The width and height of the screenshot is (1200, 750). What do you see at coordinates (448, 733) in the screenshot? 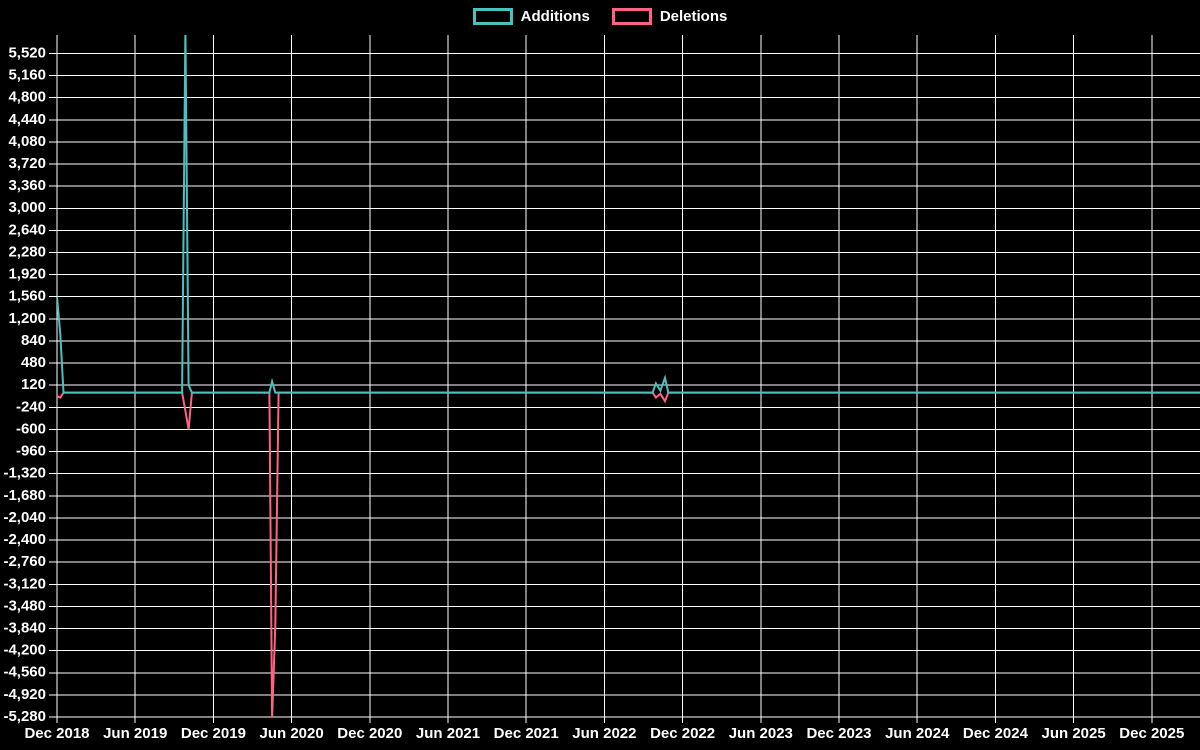
I see `x-tick-label: Jun 2021` at bounding box center [448, 733].